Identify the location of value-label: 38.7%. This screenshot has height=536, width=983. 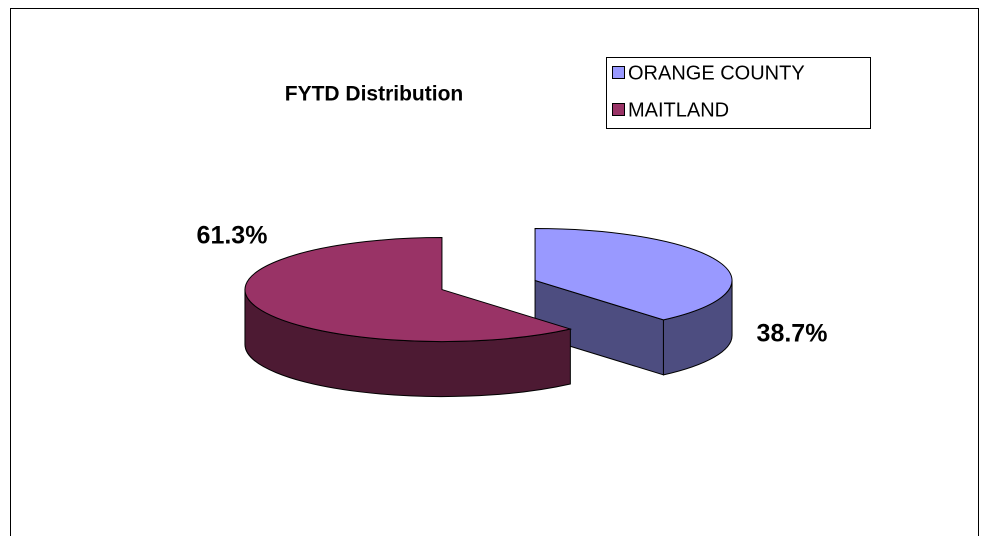
(792, 334).